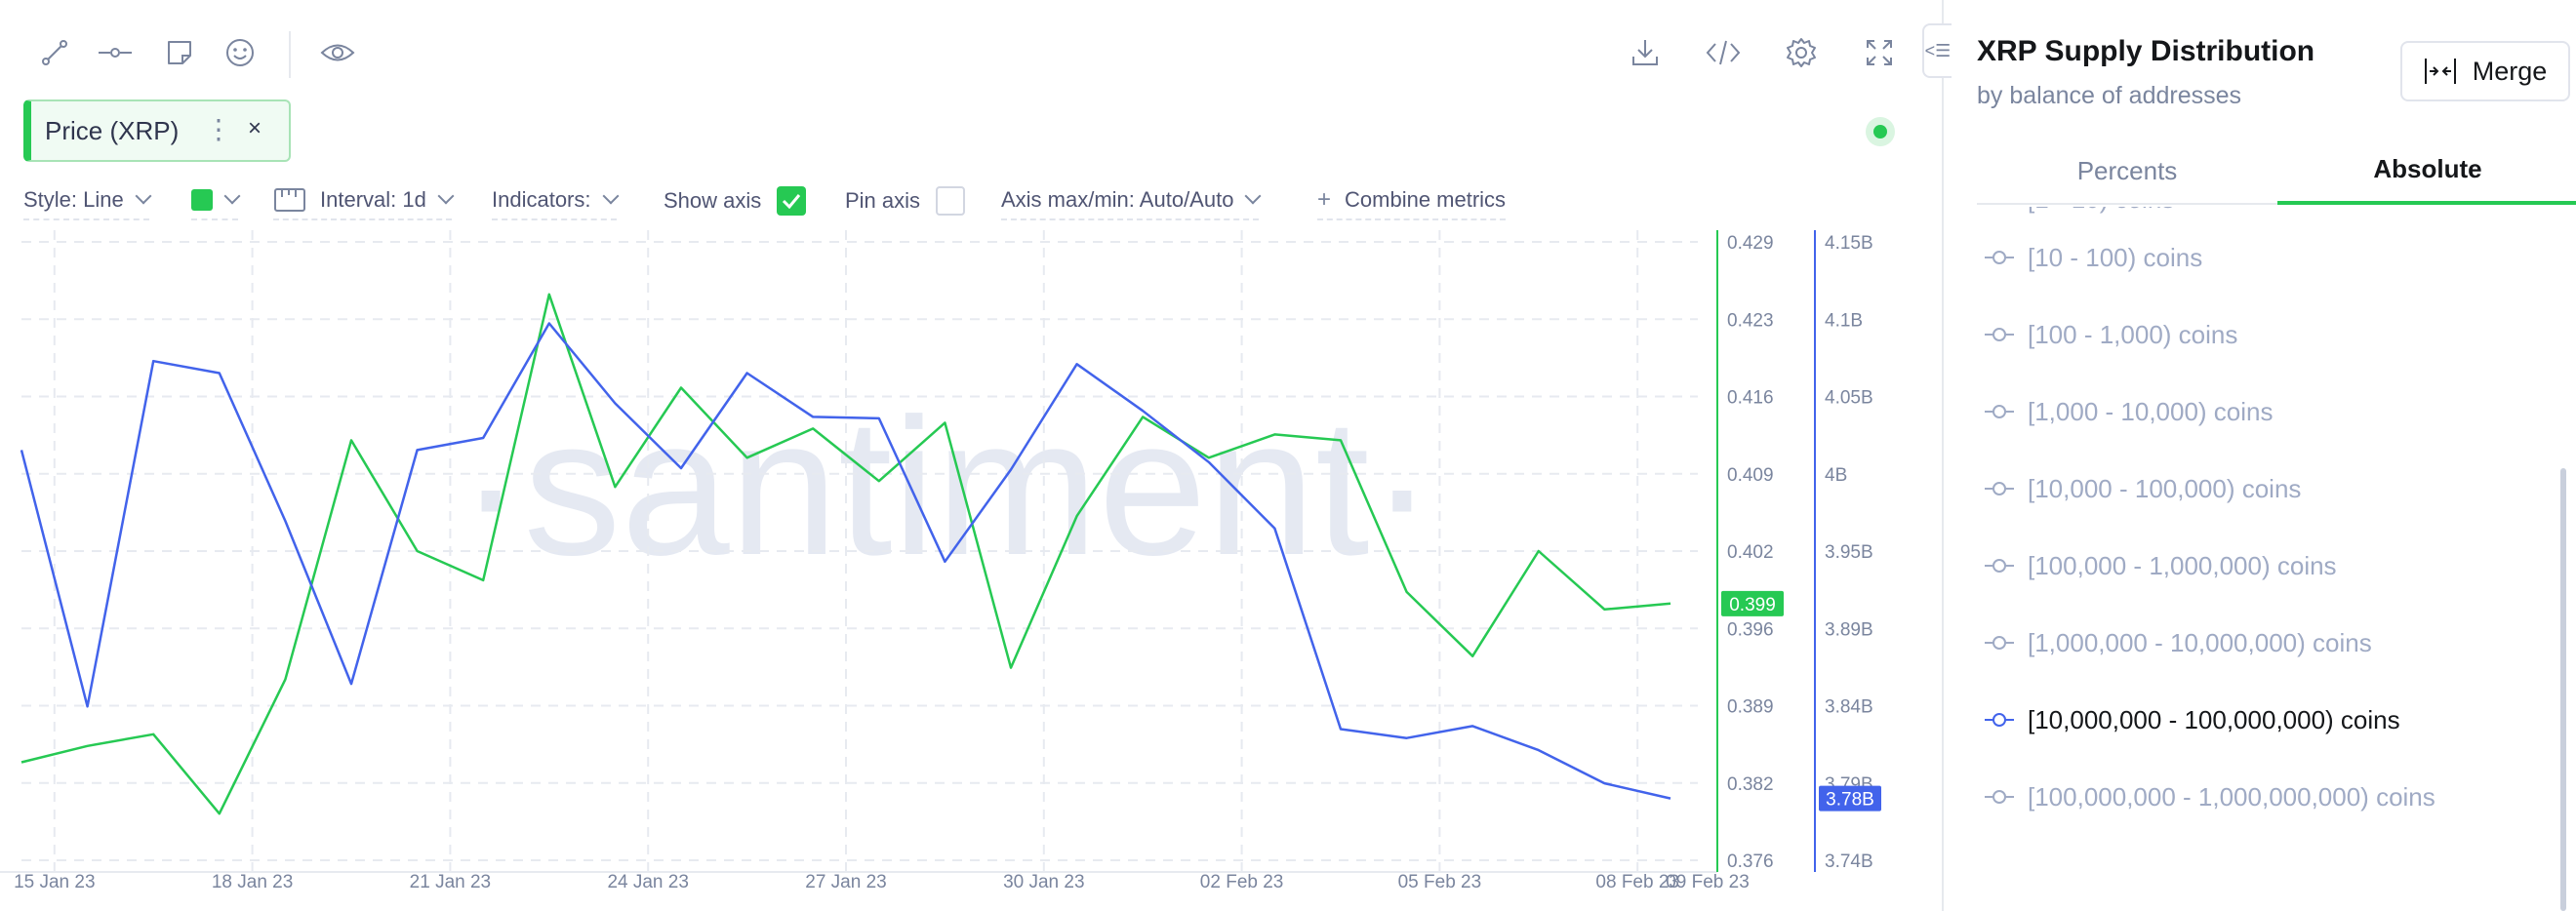 The image size is (2576, 911). Describe the element at coordinates (1849, 862) in the screenshot. I see `y-tick-label: 3.74B` at that location.